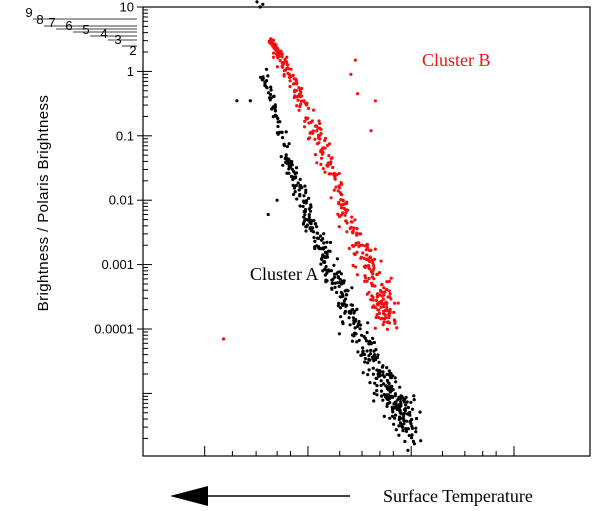 The width and height of the screenshot is (600, 511). I want to click on y-minor-label: 9, so click(28, 12).